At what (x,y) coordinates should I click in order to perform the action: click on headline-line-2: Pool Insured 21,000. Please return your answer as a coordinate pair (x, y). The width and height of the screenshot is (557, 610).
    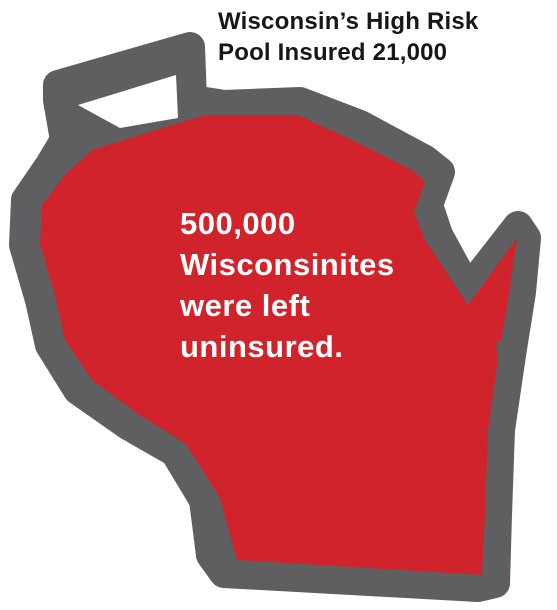
    Looking at the image, I should click on (333, 52).